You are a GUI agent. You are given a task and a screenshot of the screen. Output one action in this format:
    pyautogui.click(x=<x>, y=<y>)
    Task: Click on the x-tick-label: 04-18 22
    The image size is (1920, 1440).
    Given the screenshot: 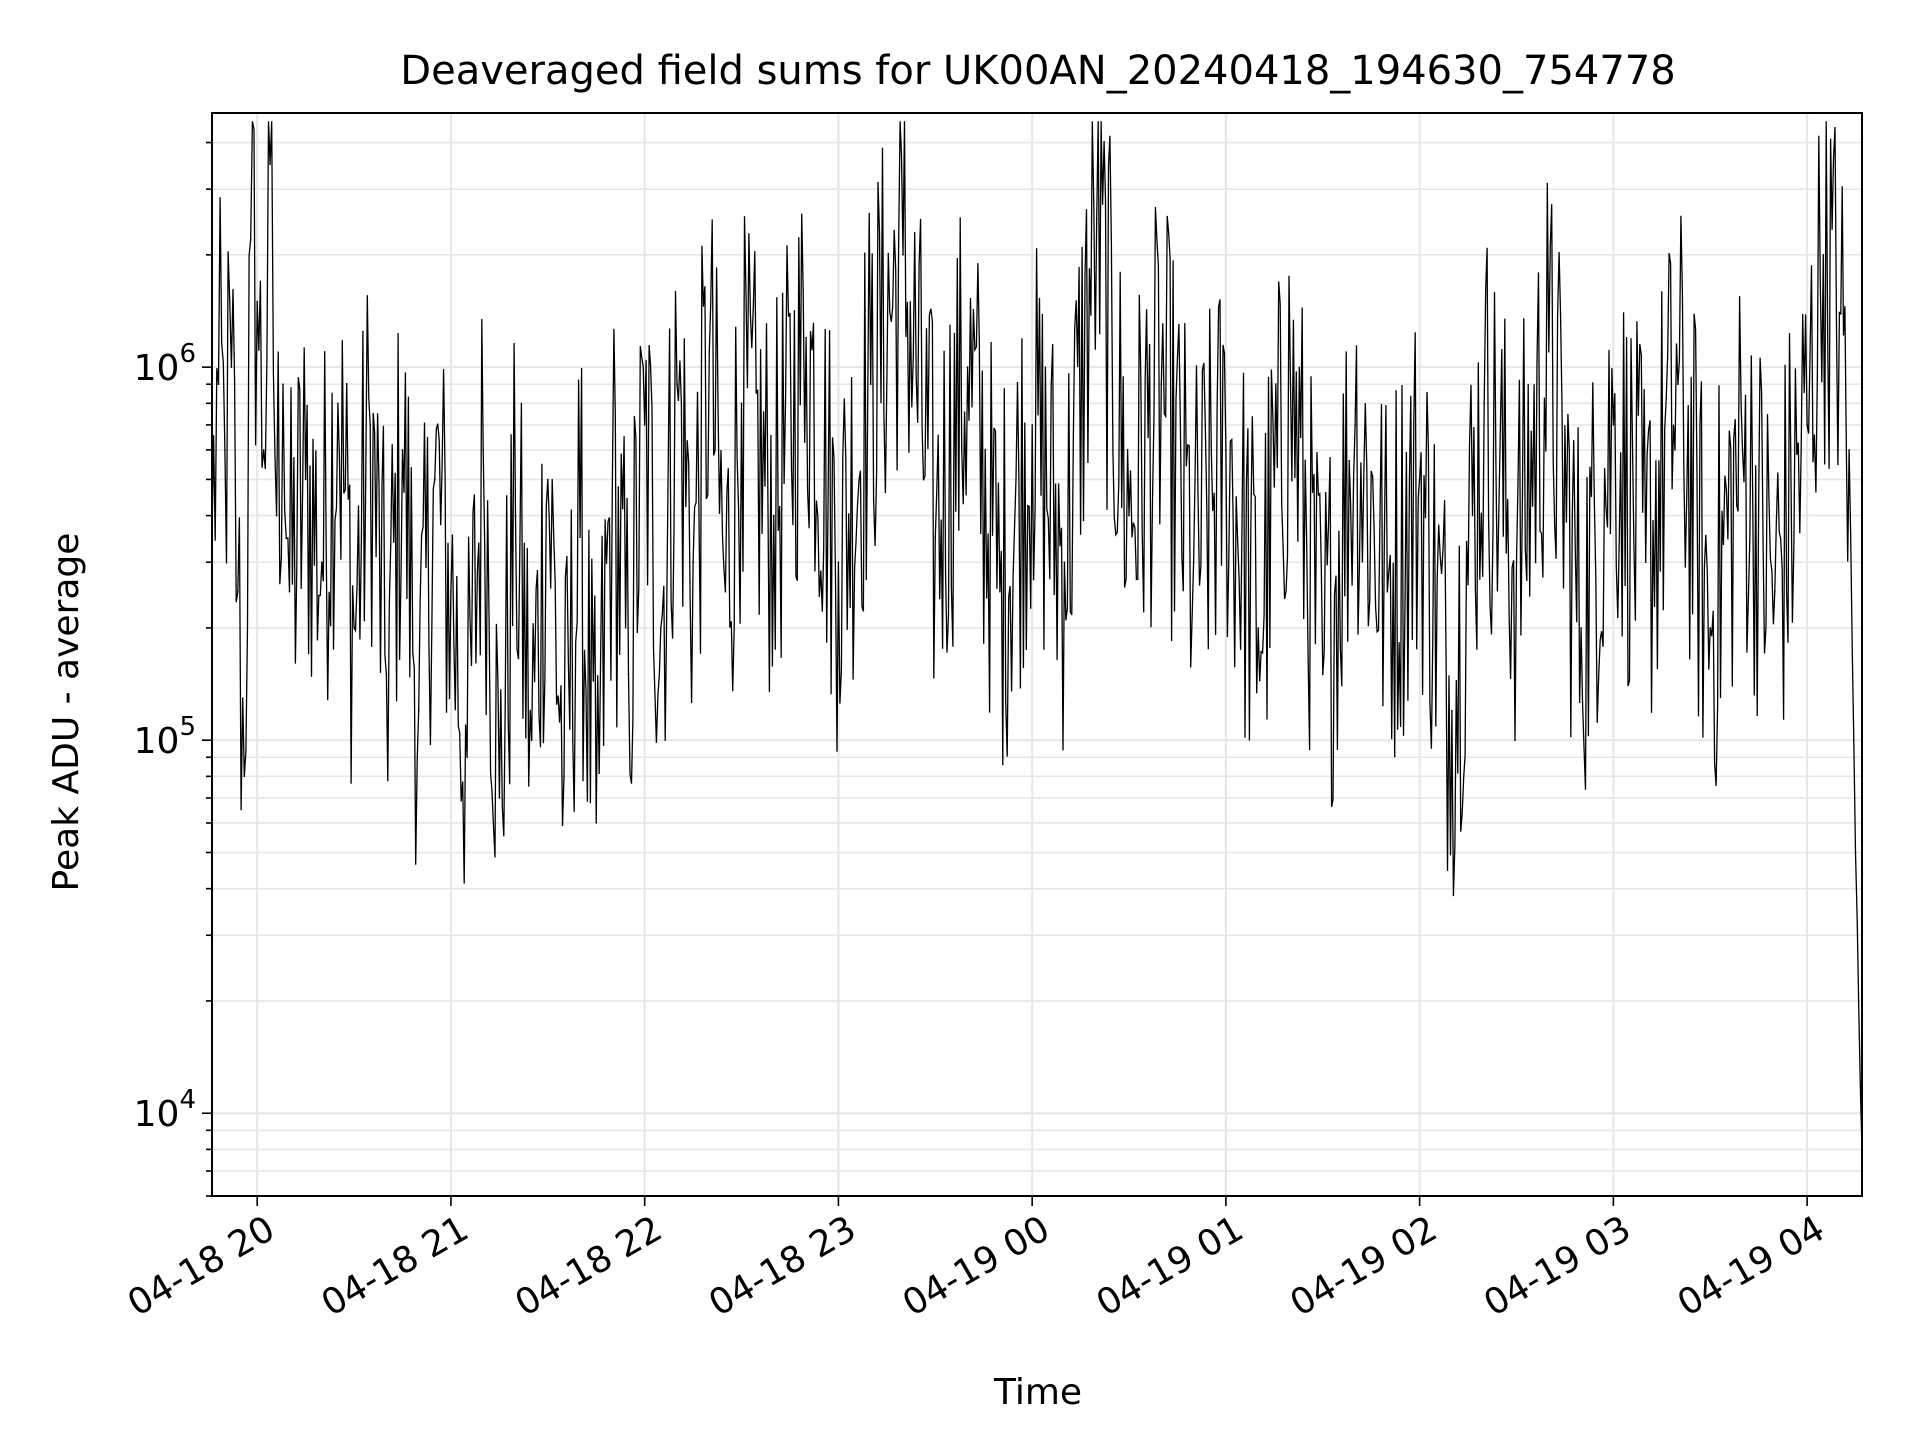 What is the action you would take?
    pyautogui.click(x=589, y=1266)
    